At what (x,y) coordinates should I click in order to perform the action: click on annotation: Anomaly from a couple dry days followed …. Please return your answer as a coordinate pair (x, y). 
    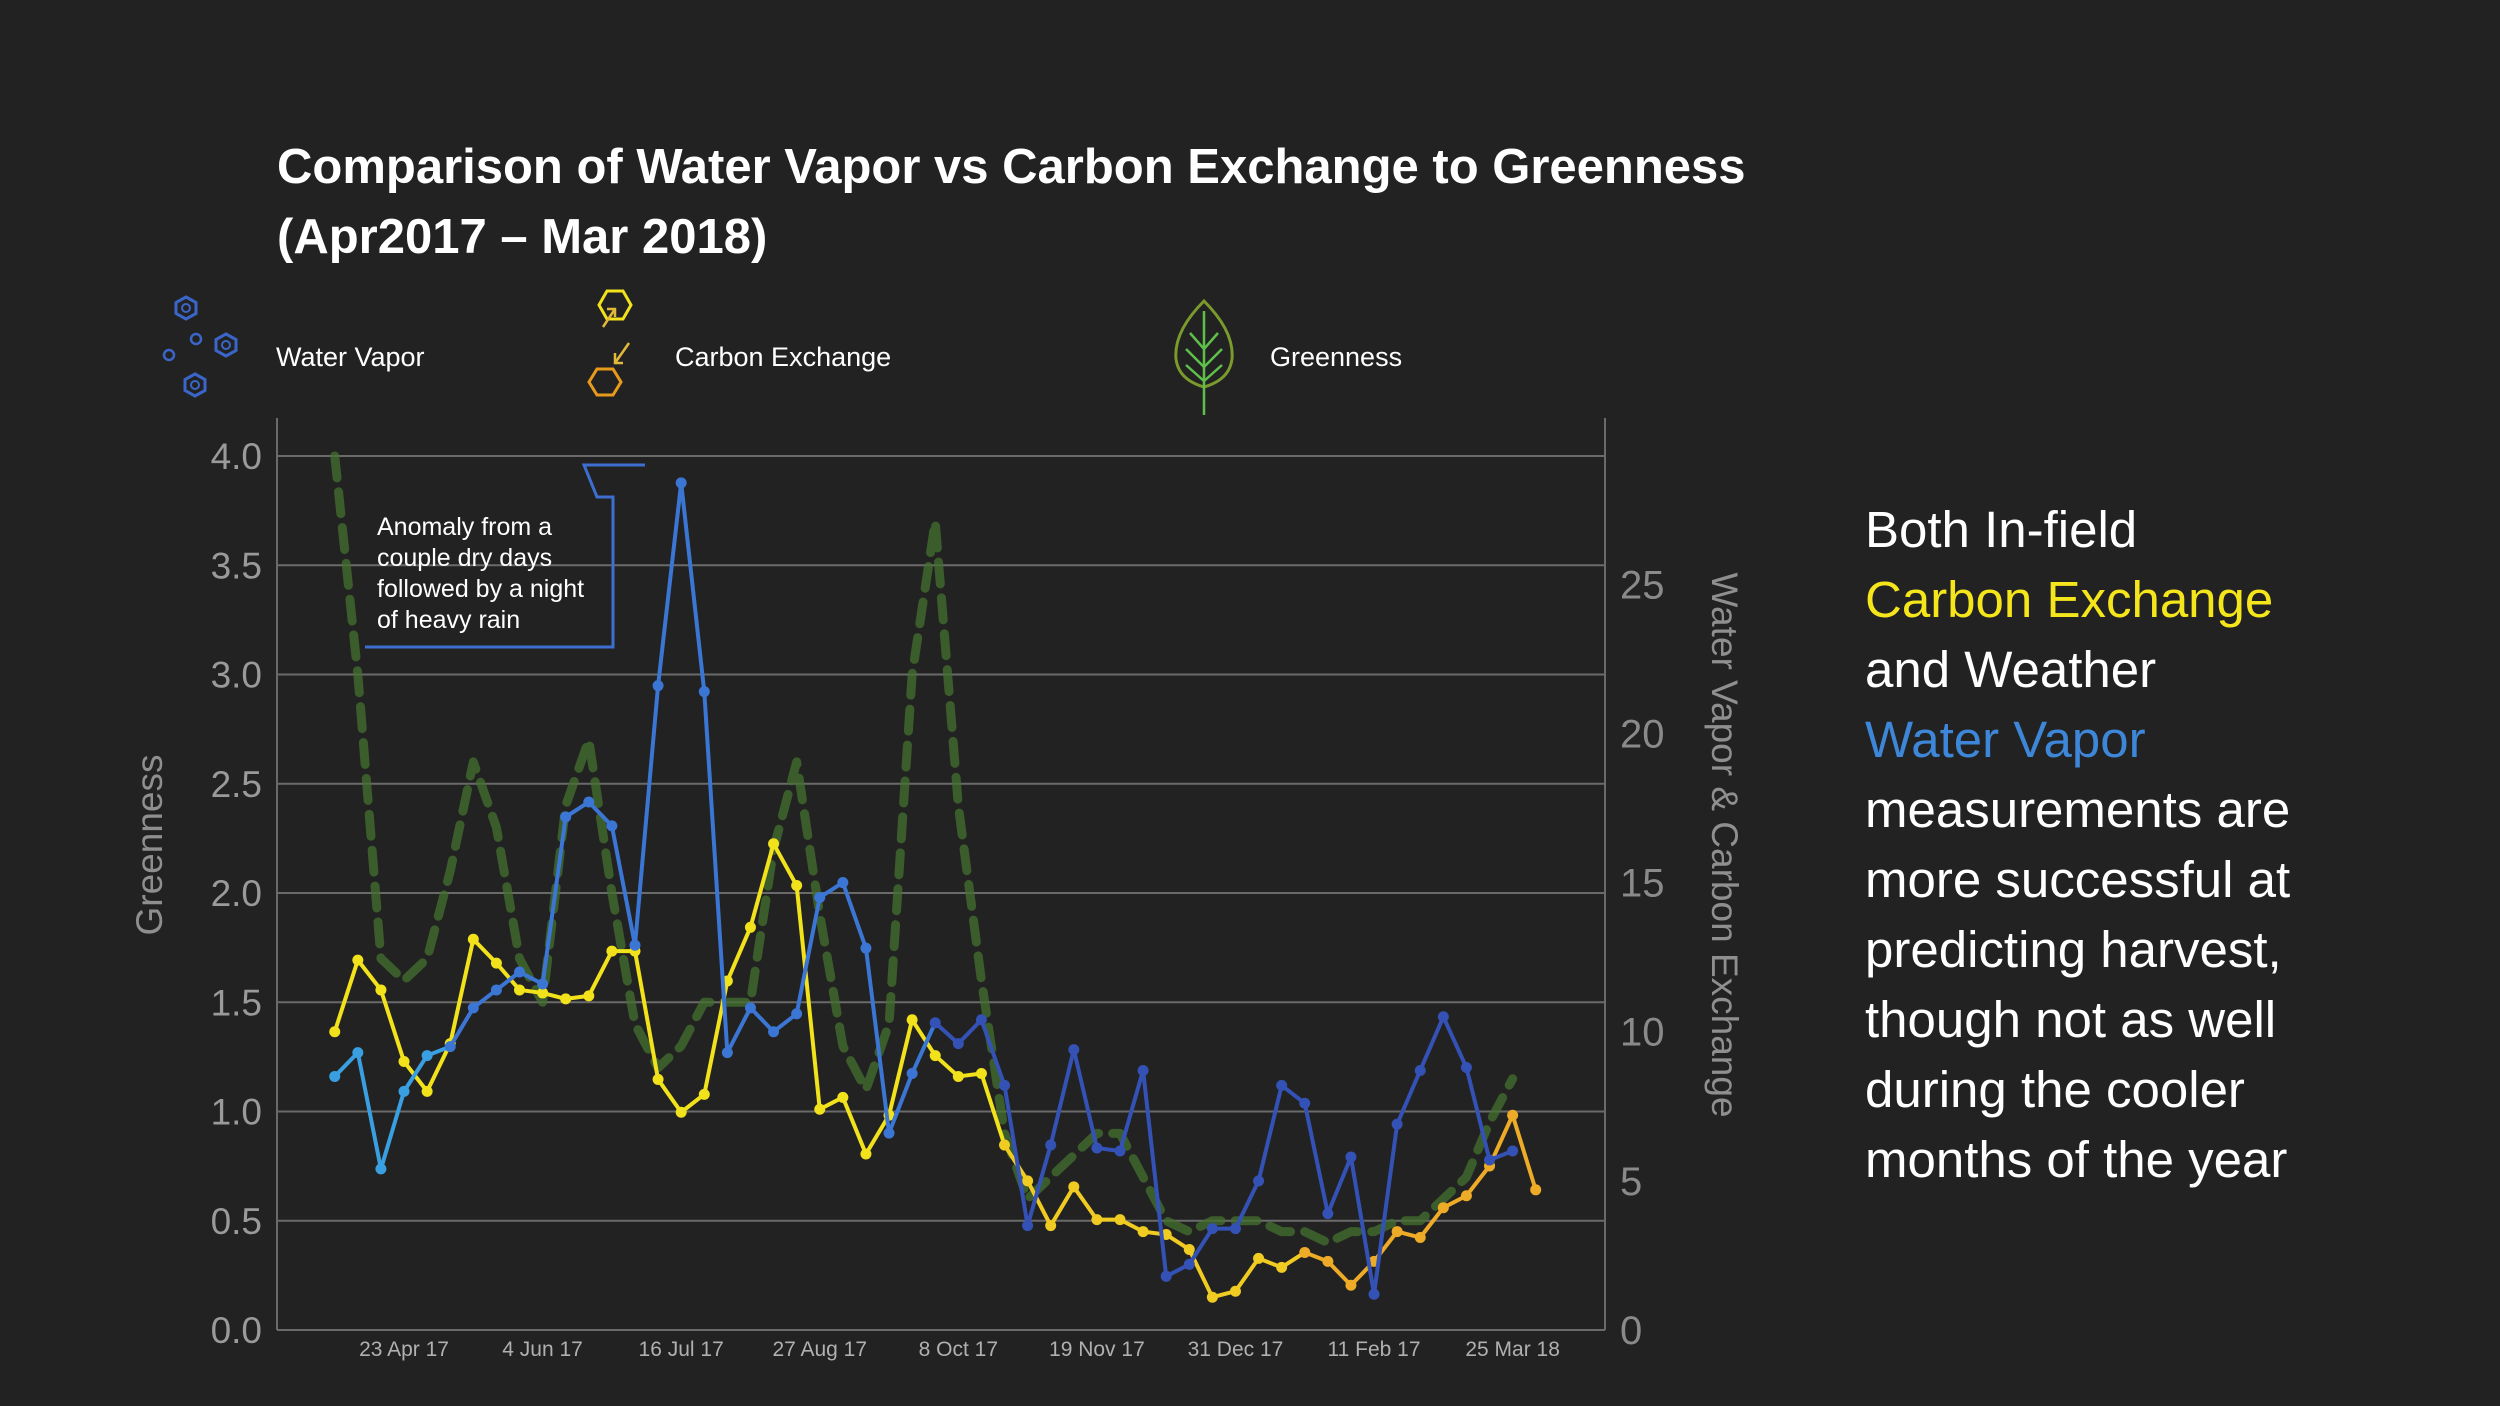
    Looking at the image, I should click on (505, 556).